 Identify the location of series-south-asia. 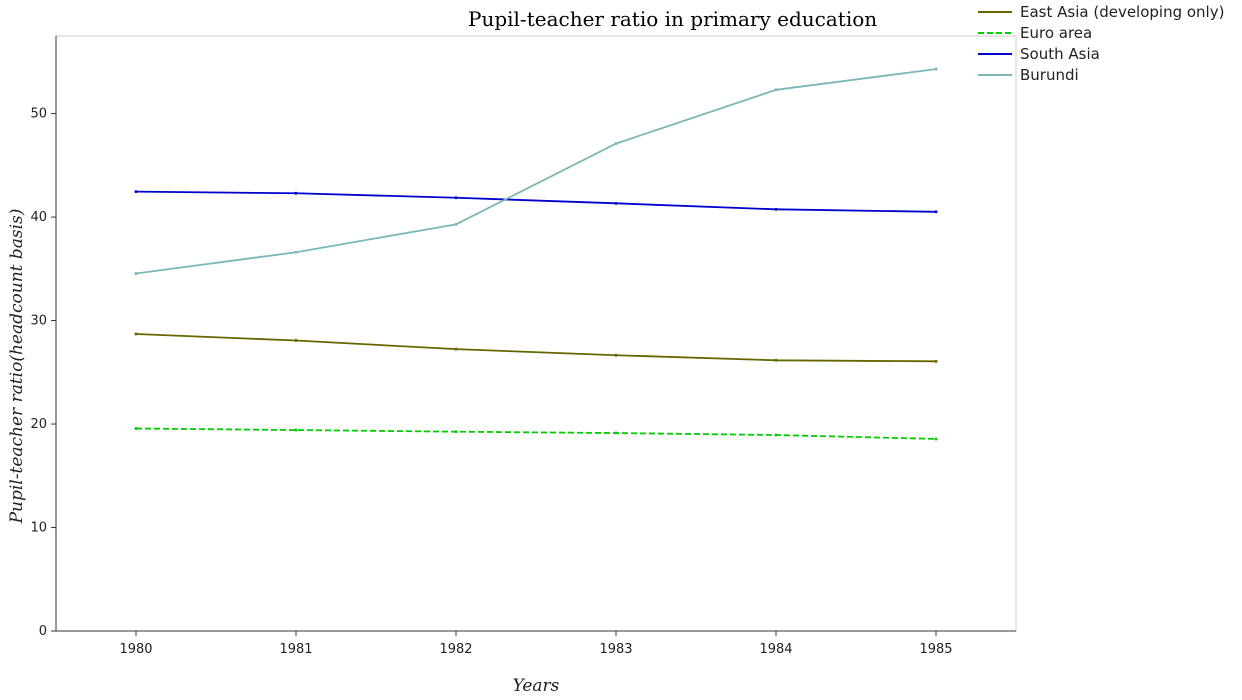
(536, 202).